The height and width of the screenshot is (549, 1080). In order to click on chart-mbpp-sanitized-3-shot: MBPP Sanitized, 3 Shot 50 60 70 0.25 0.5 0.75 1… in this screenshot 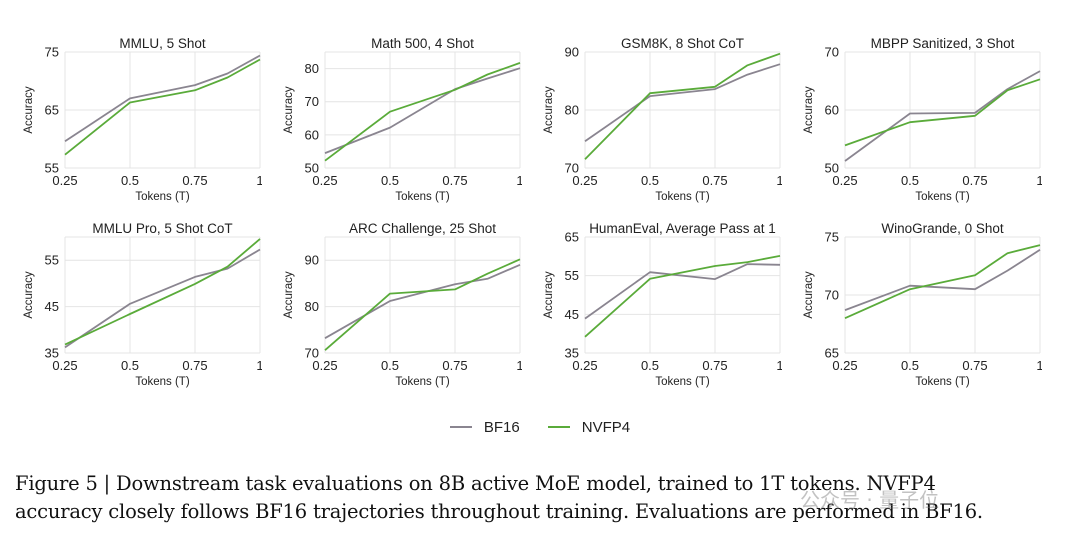, I will do `click(911, 125)`.